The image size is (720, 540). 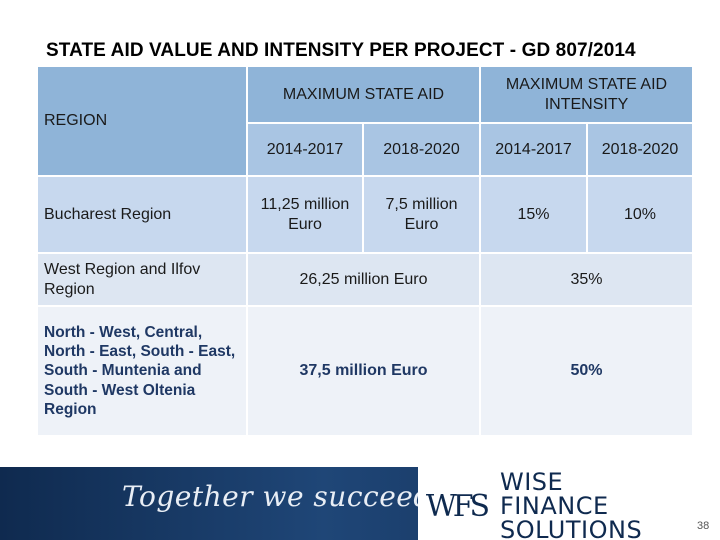 I want to click on aid-value: 11,25 million Euro, so click(x=305, y=214).